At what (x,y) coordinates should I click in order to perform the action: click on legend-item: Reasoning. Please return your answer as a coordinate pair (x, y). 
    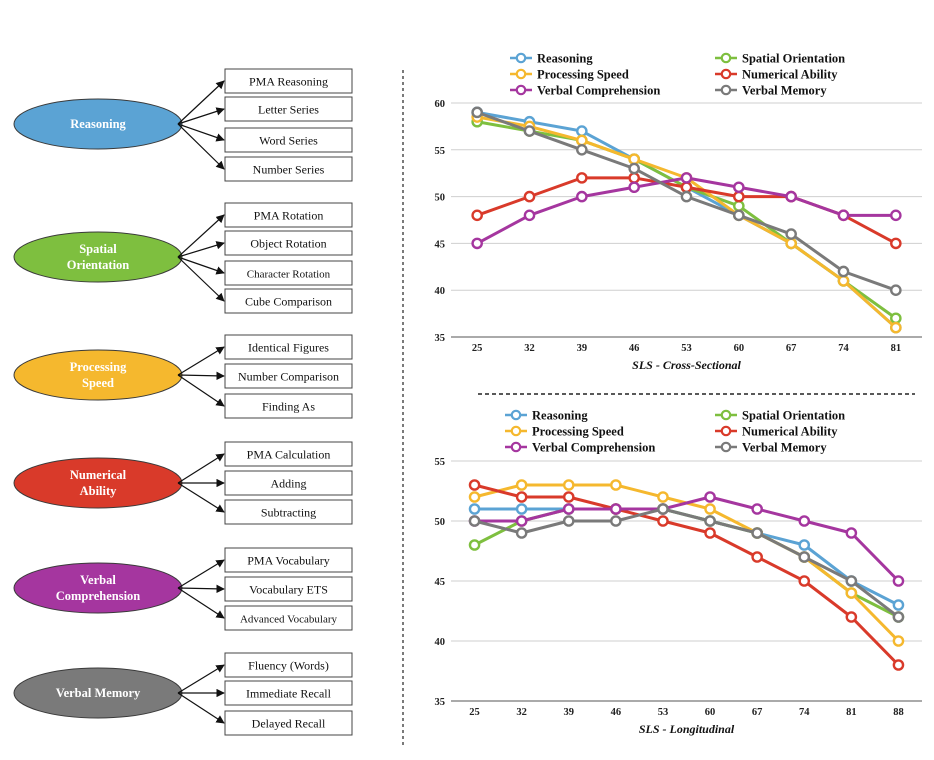
    Looking at the image, I should click on (551, 59).